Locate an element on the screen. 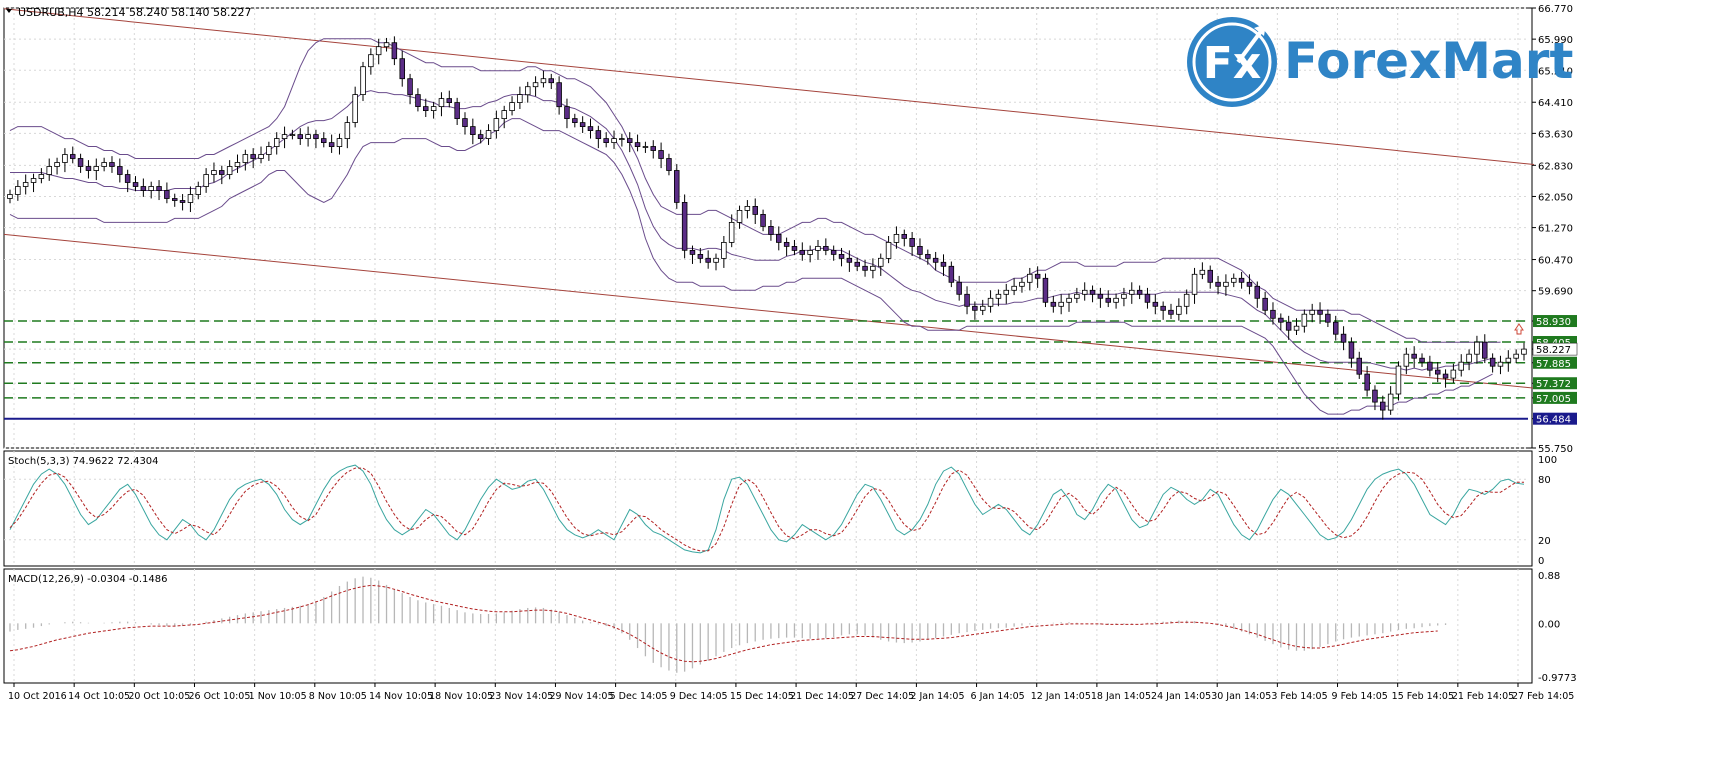 This screenshot has width=1709, height=765. x-tick-label: 9 Dec 14:05 is located at coordinates (699, 696).